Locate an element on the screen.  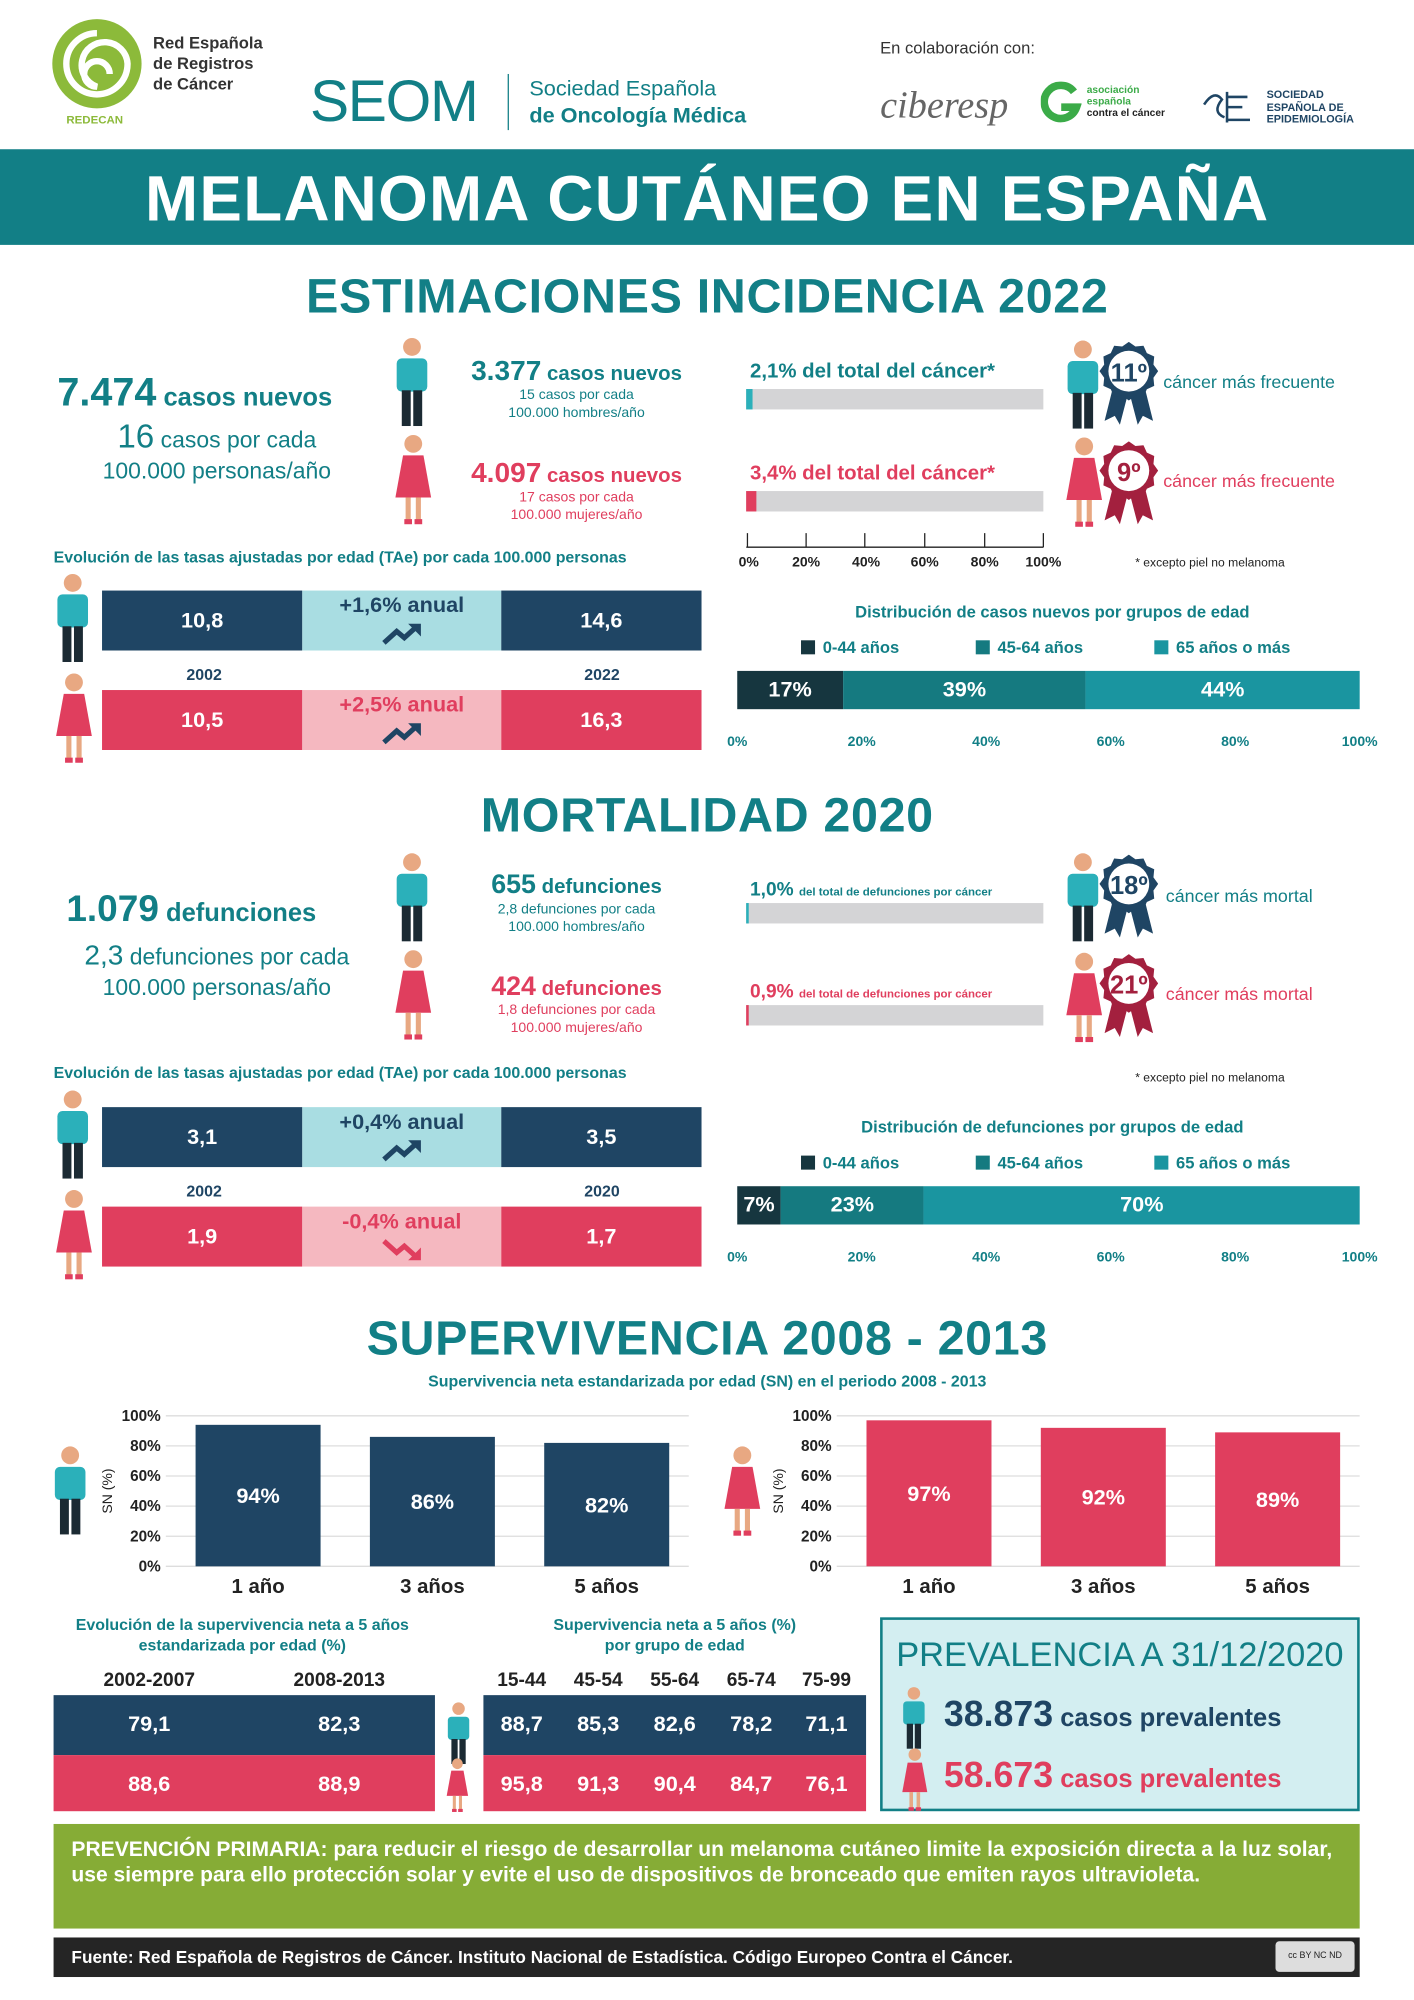
incidence-women-line2: 100.000 mujeres/año is located at coordinates (576, 515).